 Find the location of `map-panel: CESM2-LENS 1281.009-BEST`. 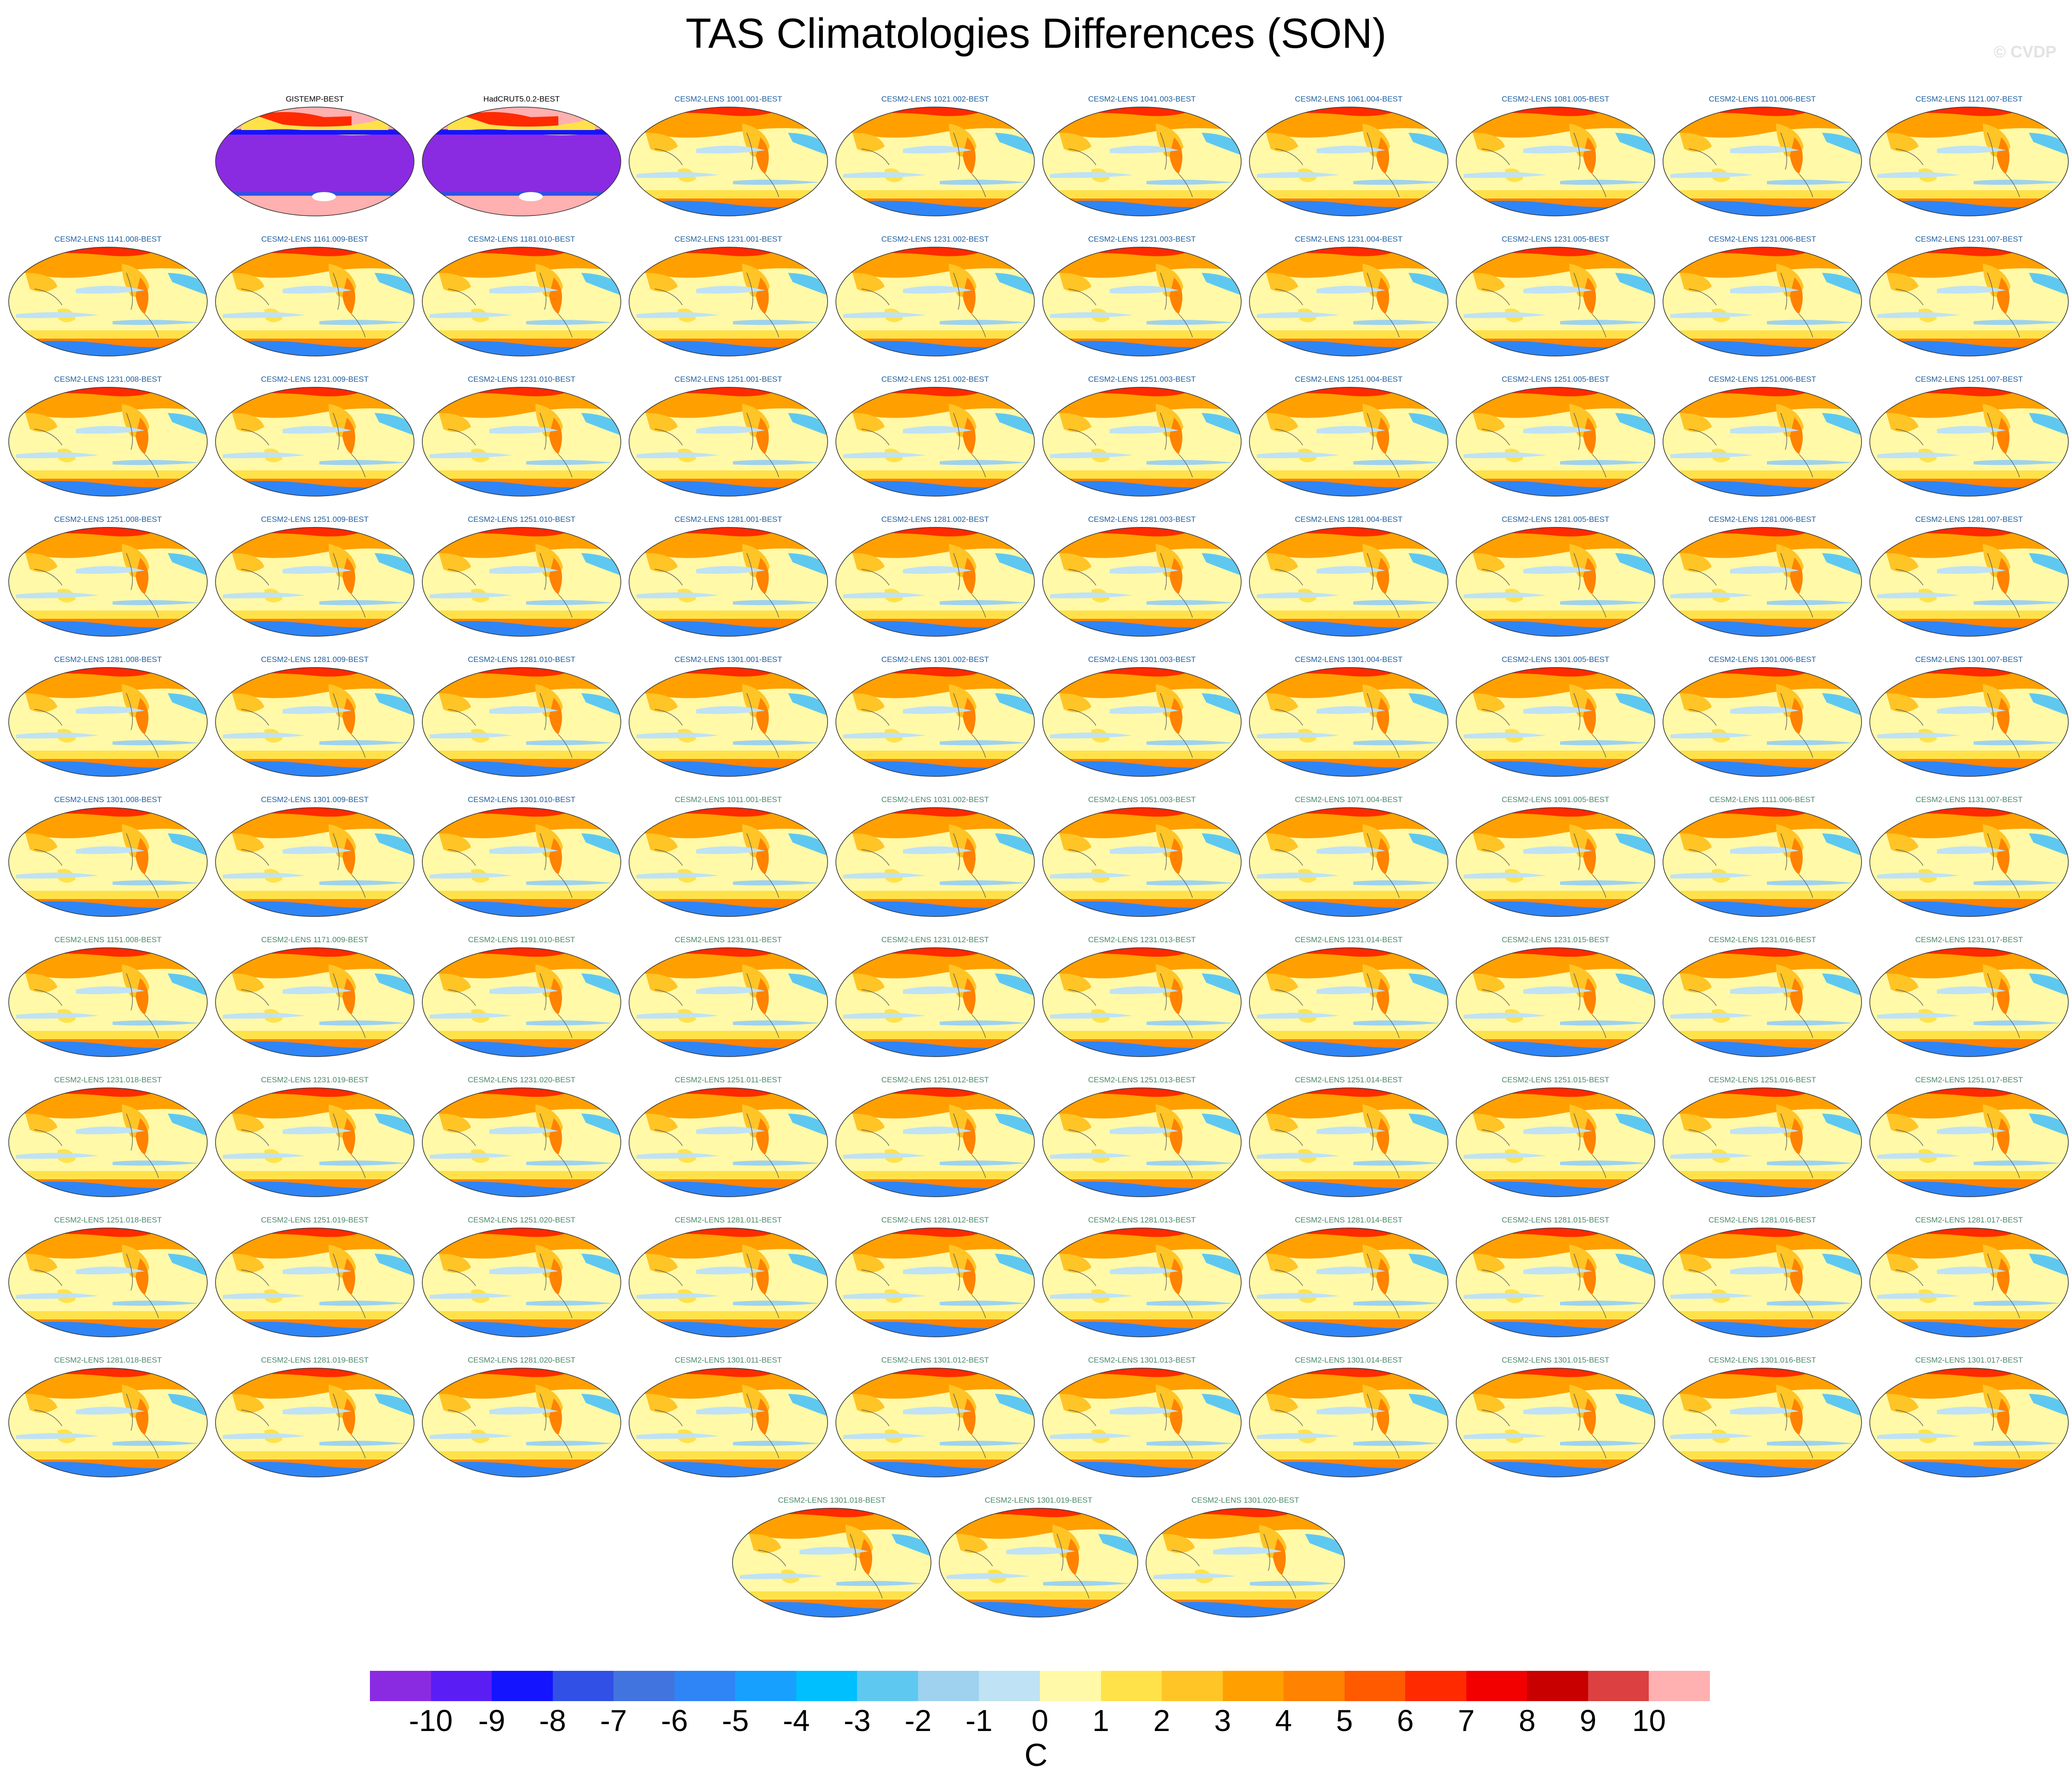

map-panel: CESM2-LENS 1281.009-BEST is located at coordinates (315, 717).